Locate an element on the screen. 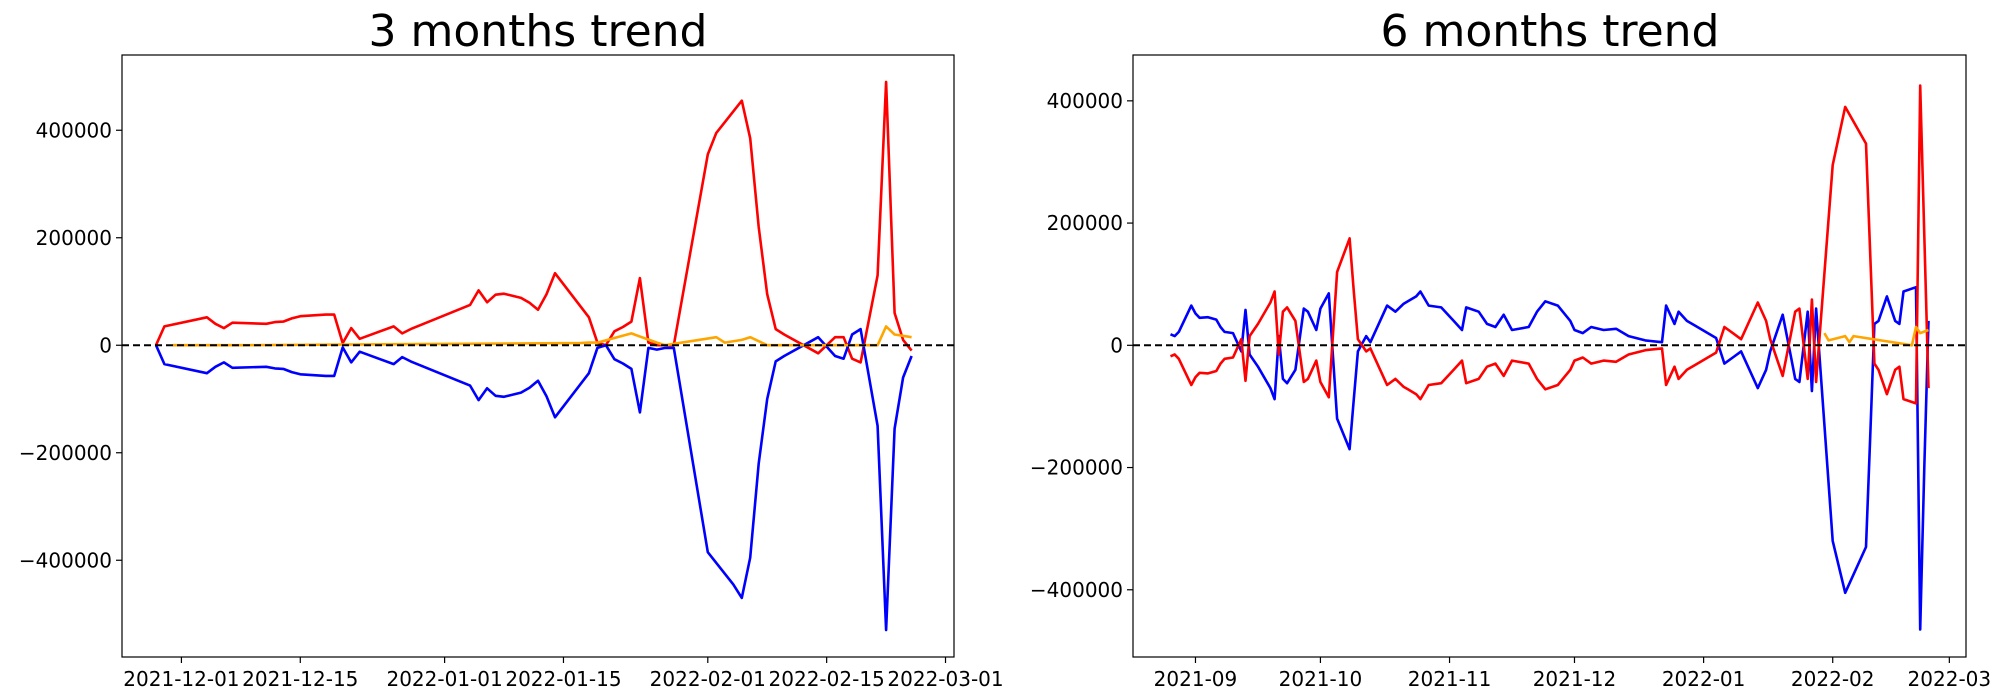 Image resolution: width=2000 pixels, height=700 pixels. x-tick-label: 2022-01 is located at coordinates (1704, 679).